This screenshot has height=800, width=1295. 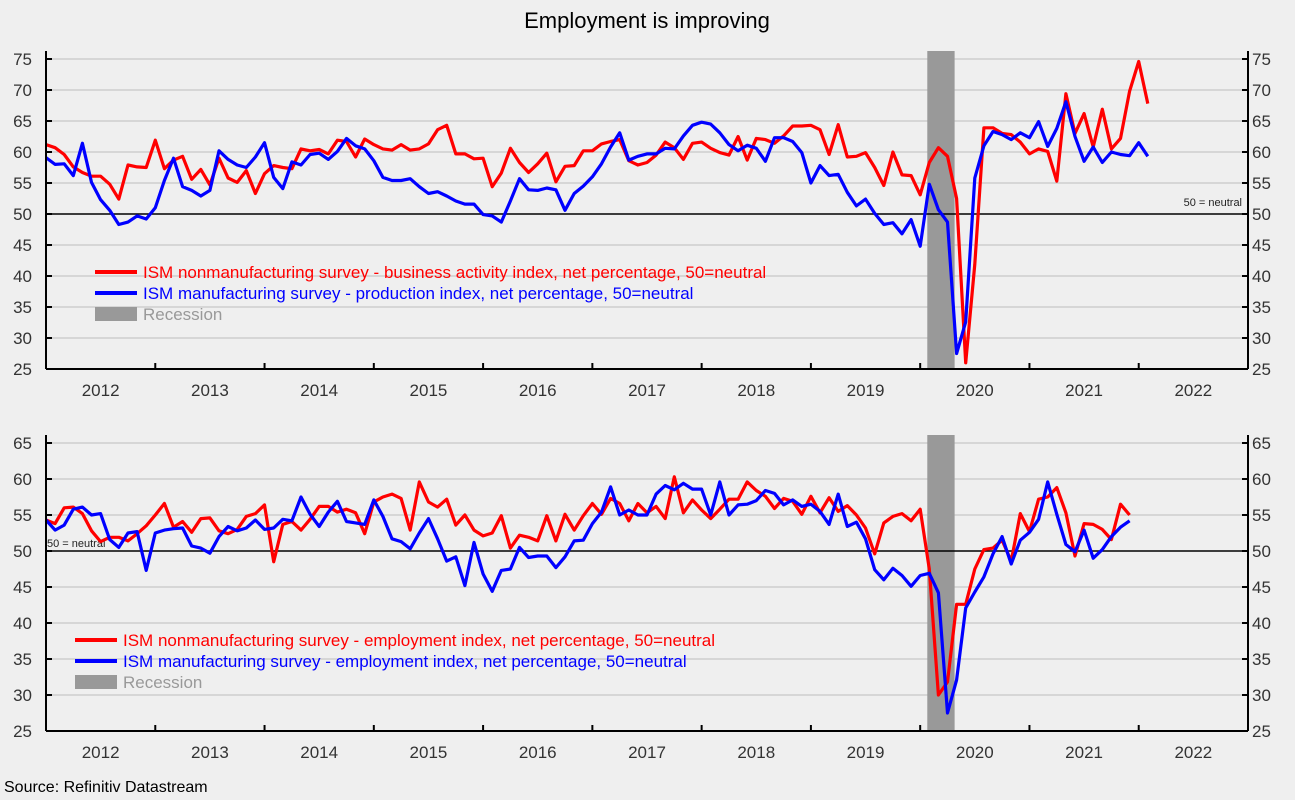 I want to click on recession-band, so click(x=941, y=210).